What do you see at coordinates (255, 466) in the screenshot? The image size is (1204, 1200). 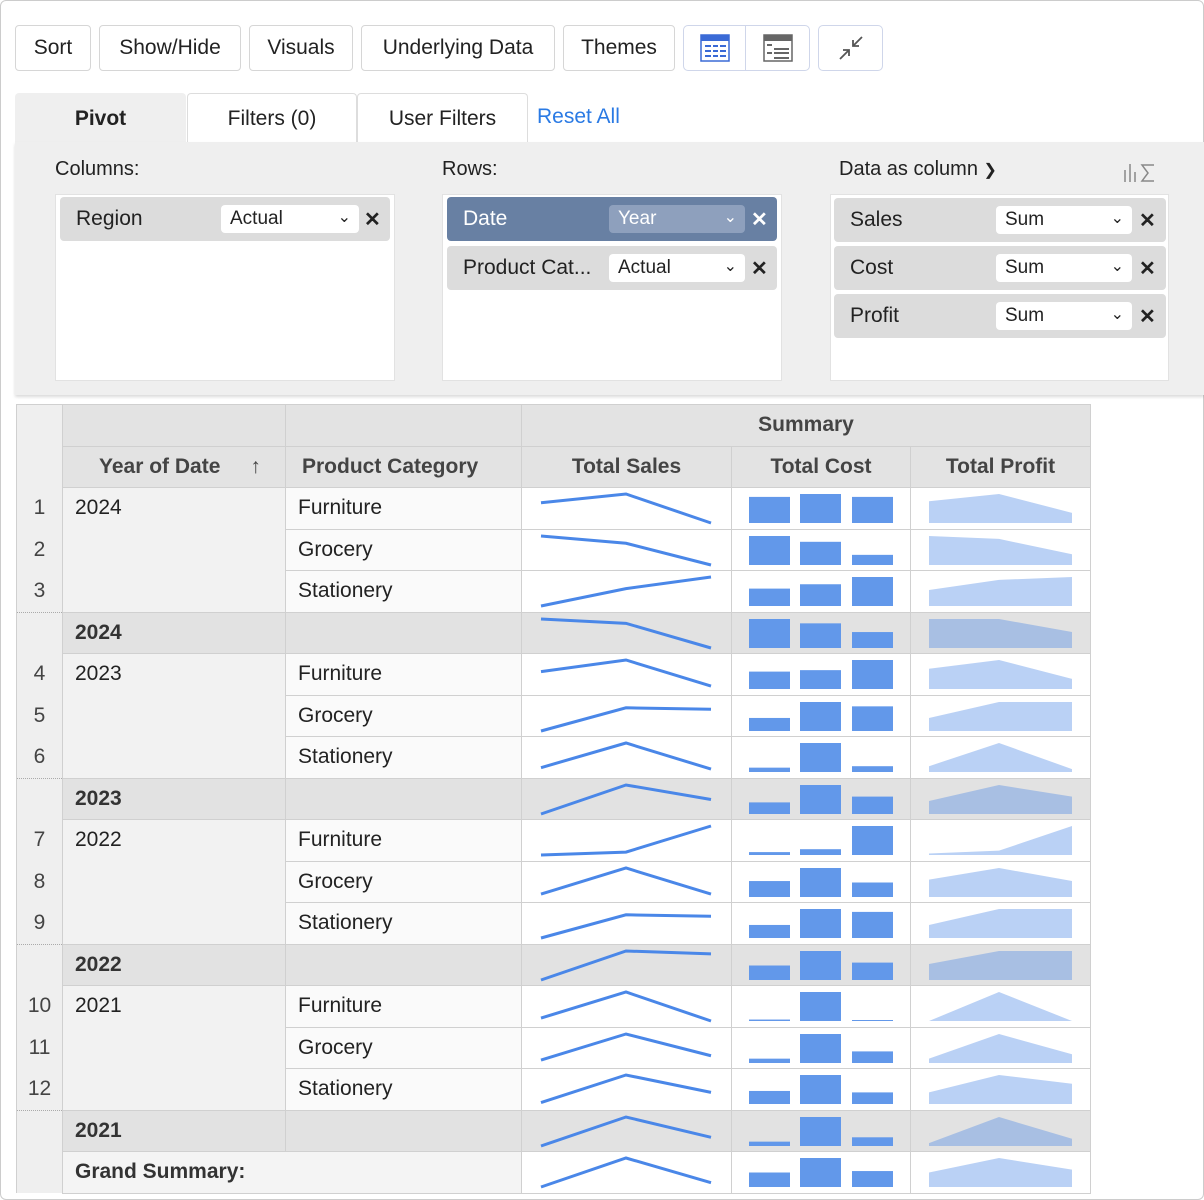 I see `sort-ascending-icon: ↑` at bounding box center [255, 466].